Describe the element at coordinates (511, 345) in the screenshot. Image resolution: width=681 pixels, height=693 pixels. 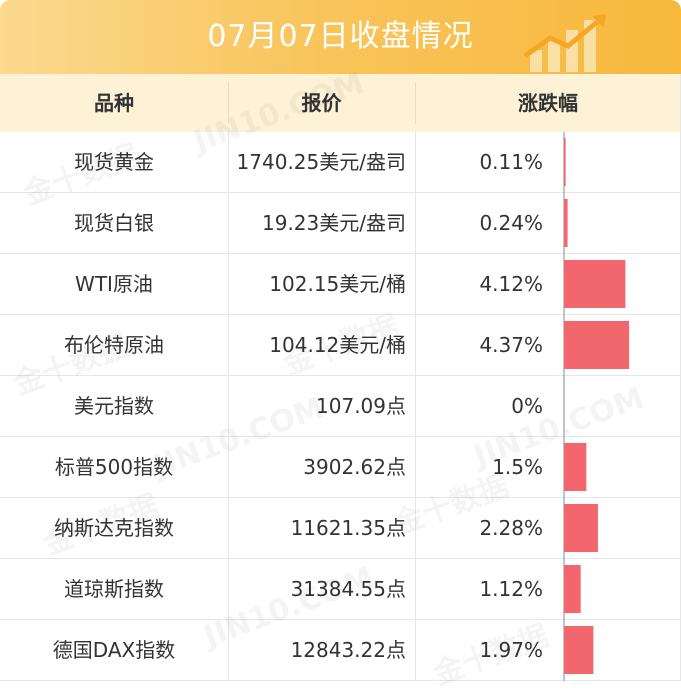
I see `row-change: 4.37%` at that location.